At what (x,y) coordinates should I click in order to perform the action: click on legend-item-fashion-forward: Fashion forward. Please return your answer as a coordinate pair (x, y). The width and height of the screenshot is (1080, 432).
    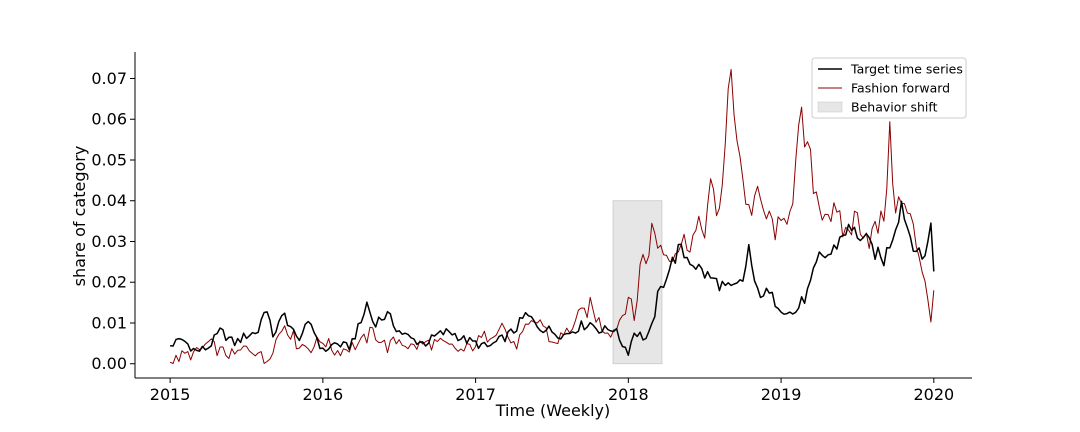
    Looking at the image, I should click on (884, 88).